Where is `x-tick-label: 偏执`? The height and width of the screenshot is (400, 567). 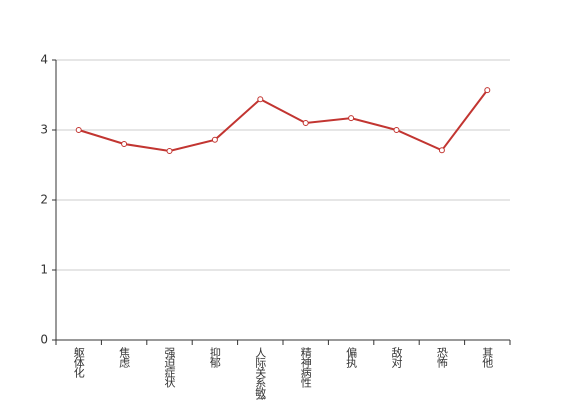 x-tick-label: 偏执 is located at coordinates (351, 357).